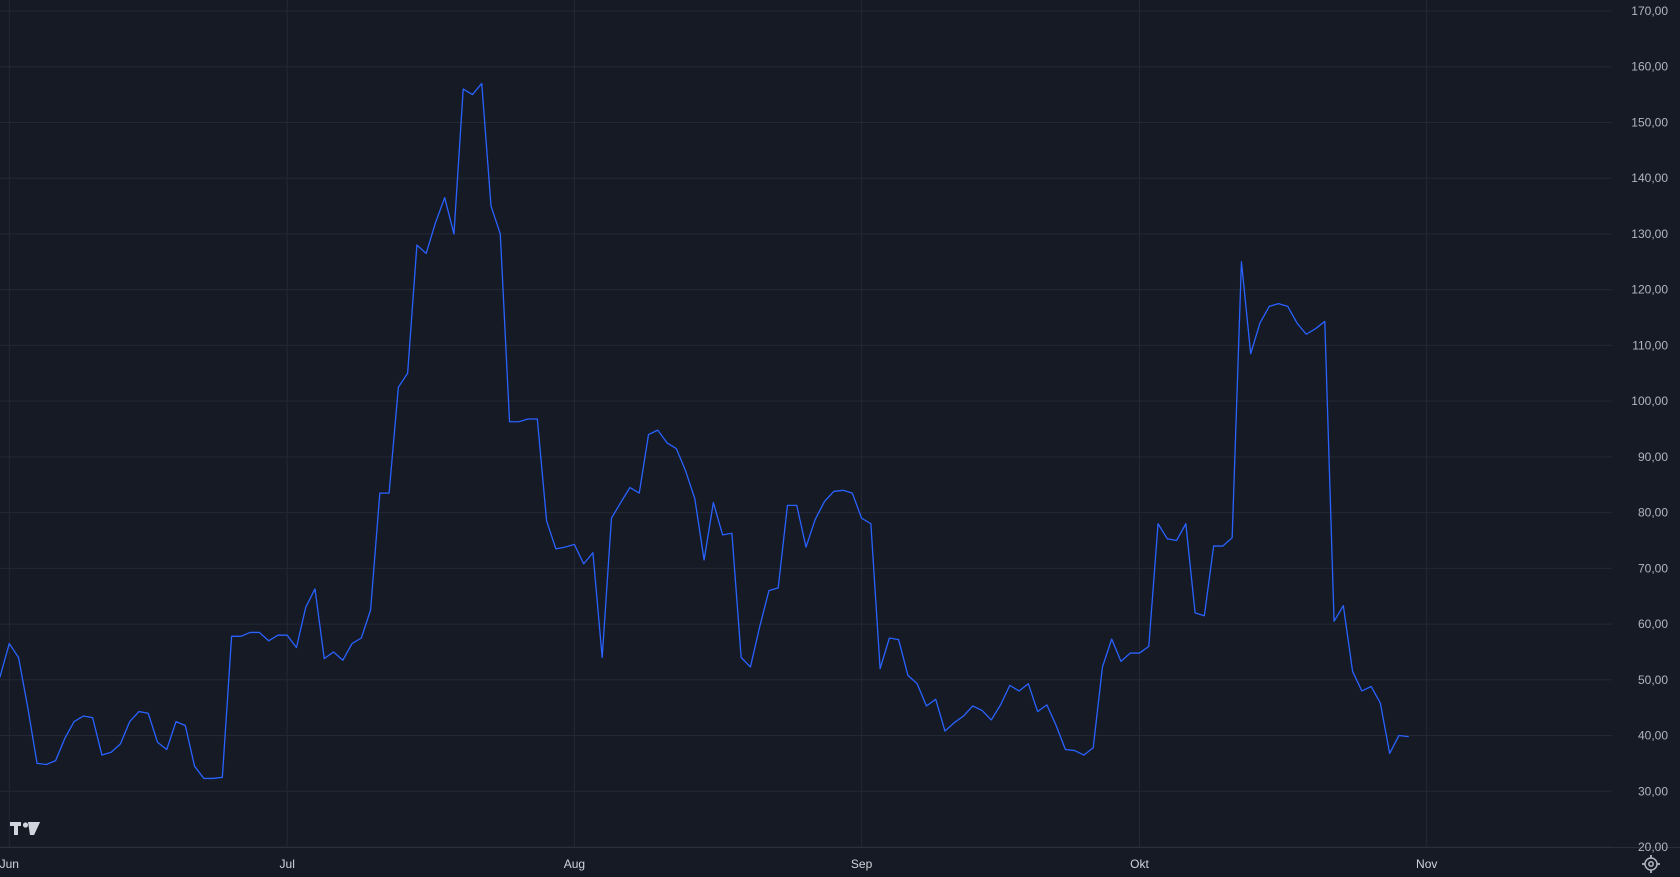 This screenshot has height=877, width=1680. I want to click on x-axis: Jun Jul Aug Sep Okt Nov, so click(718, 864).